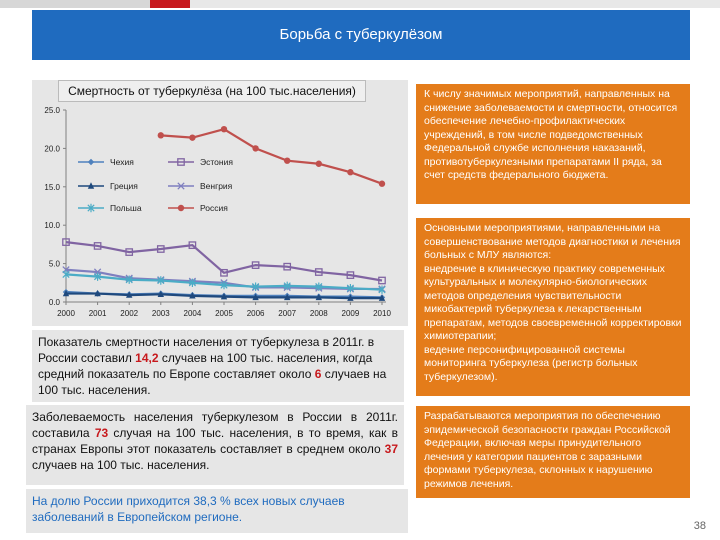 The width and height of the screenshot is (720, 540). What do you see at coordinates (318, 374) in the screenshot?
I see `europe-mortality-value: 6` at bounding box center [318, 374].